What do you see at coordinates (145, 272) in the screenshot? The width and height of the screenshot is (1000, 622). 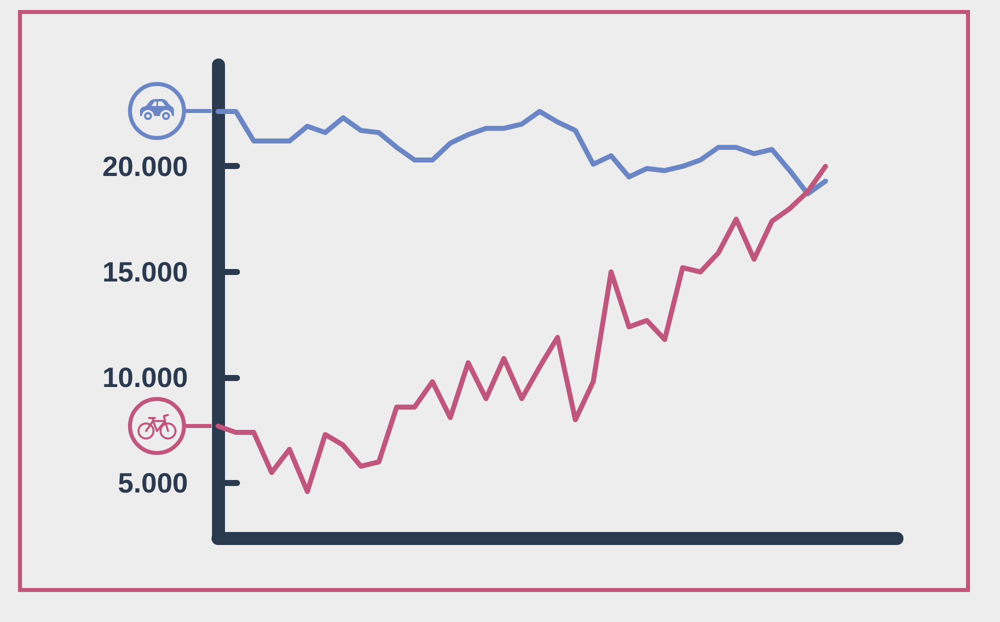 I see `y-tick-label: 15.000` at bounding box center [145, 272].